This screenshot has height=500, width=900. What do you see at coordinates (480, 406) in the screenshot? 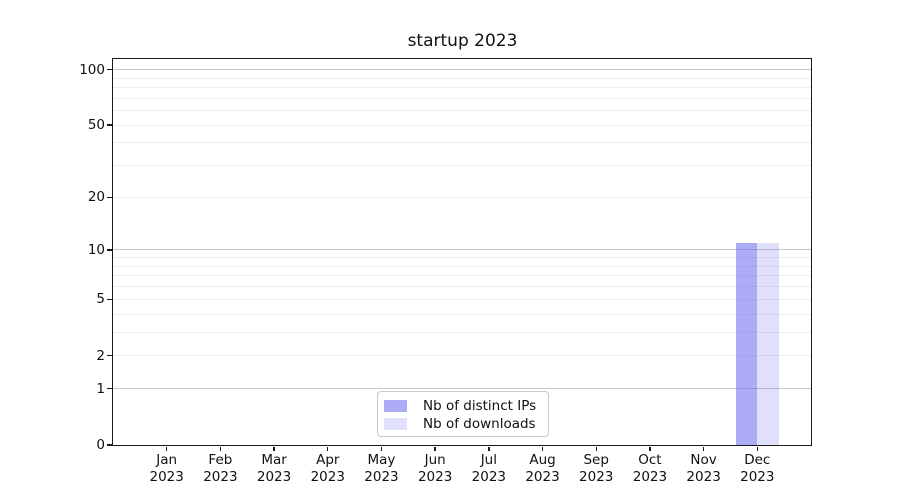
I see `legend-label-distinct-ips: Nb of distinct IPs` at bounding box center [480, 406].